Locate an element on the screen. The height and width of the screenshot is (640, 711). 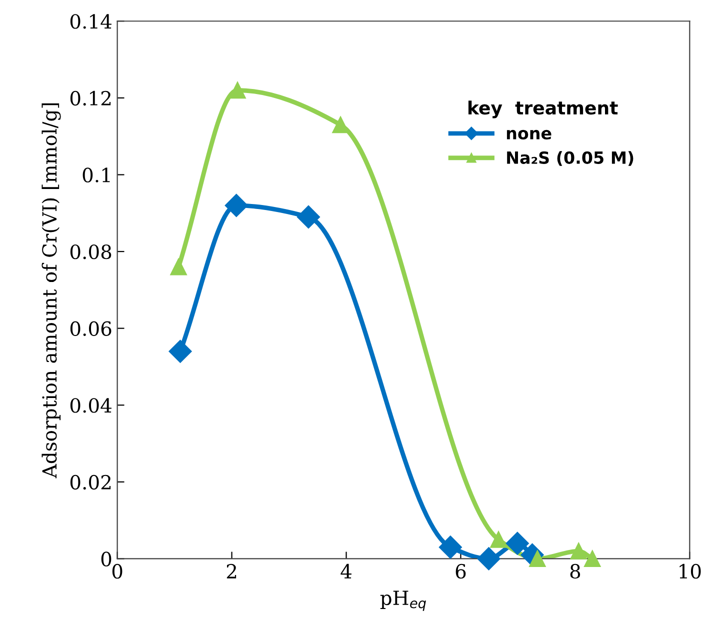
x-tick-label: 2 is located at coordinates (231, 571).